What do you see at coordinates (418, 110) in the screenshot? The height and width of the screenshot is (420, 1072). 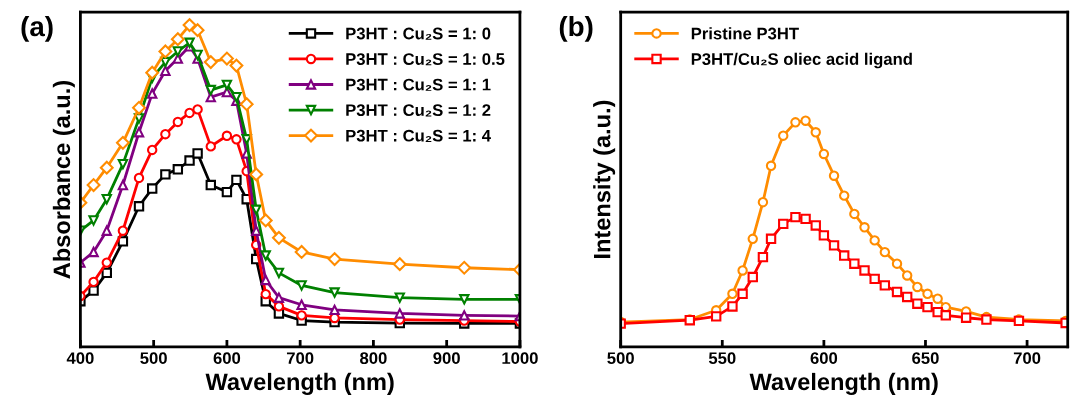 I see `legend-label: P3HT : Cu₂S = 1: 2` at bounding box center [418, 110].